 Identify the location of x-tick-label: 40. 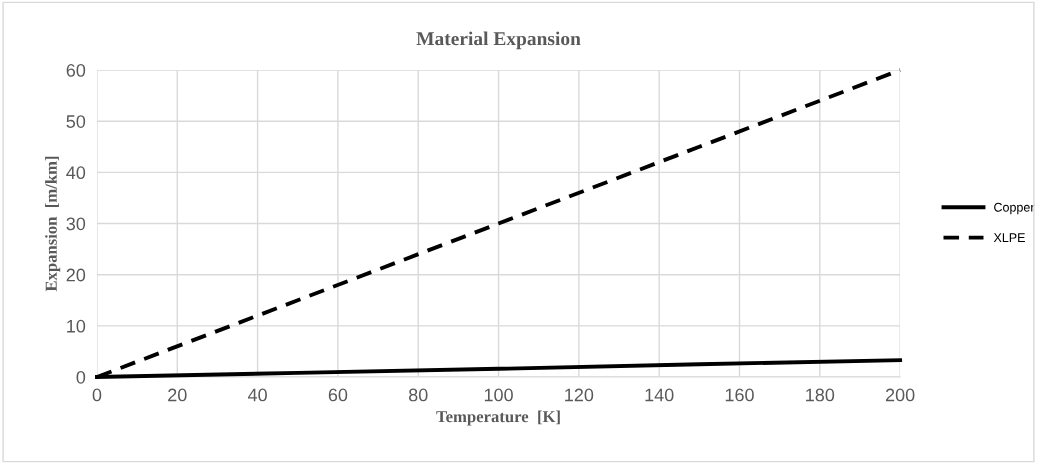
(257, 395).